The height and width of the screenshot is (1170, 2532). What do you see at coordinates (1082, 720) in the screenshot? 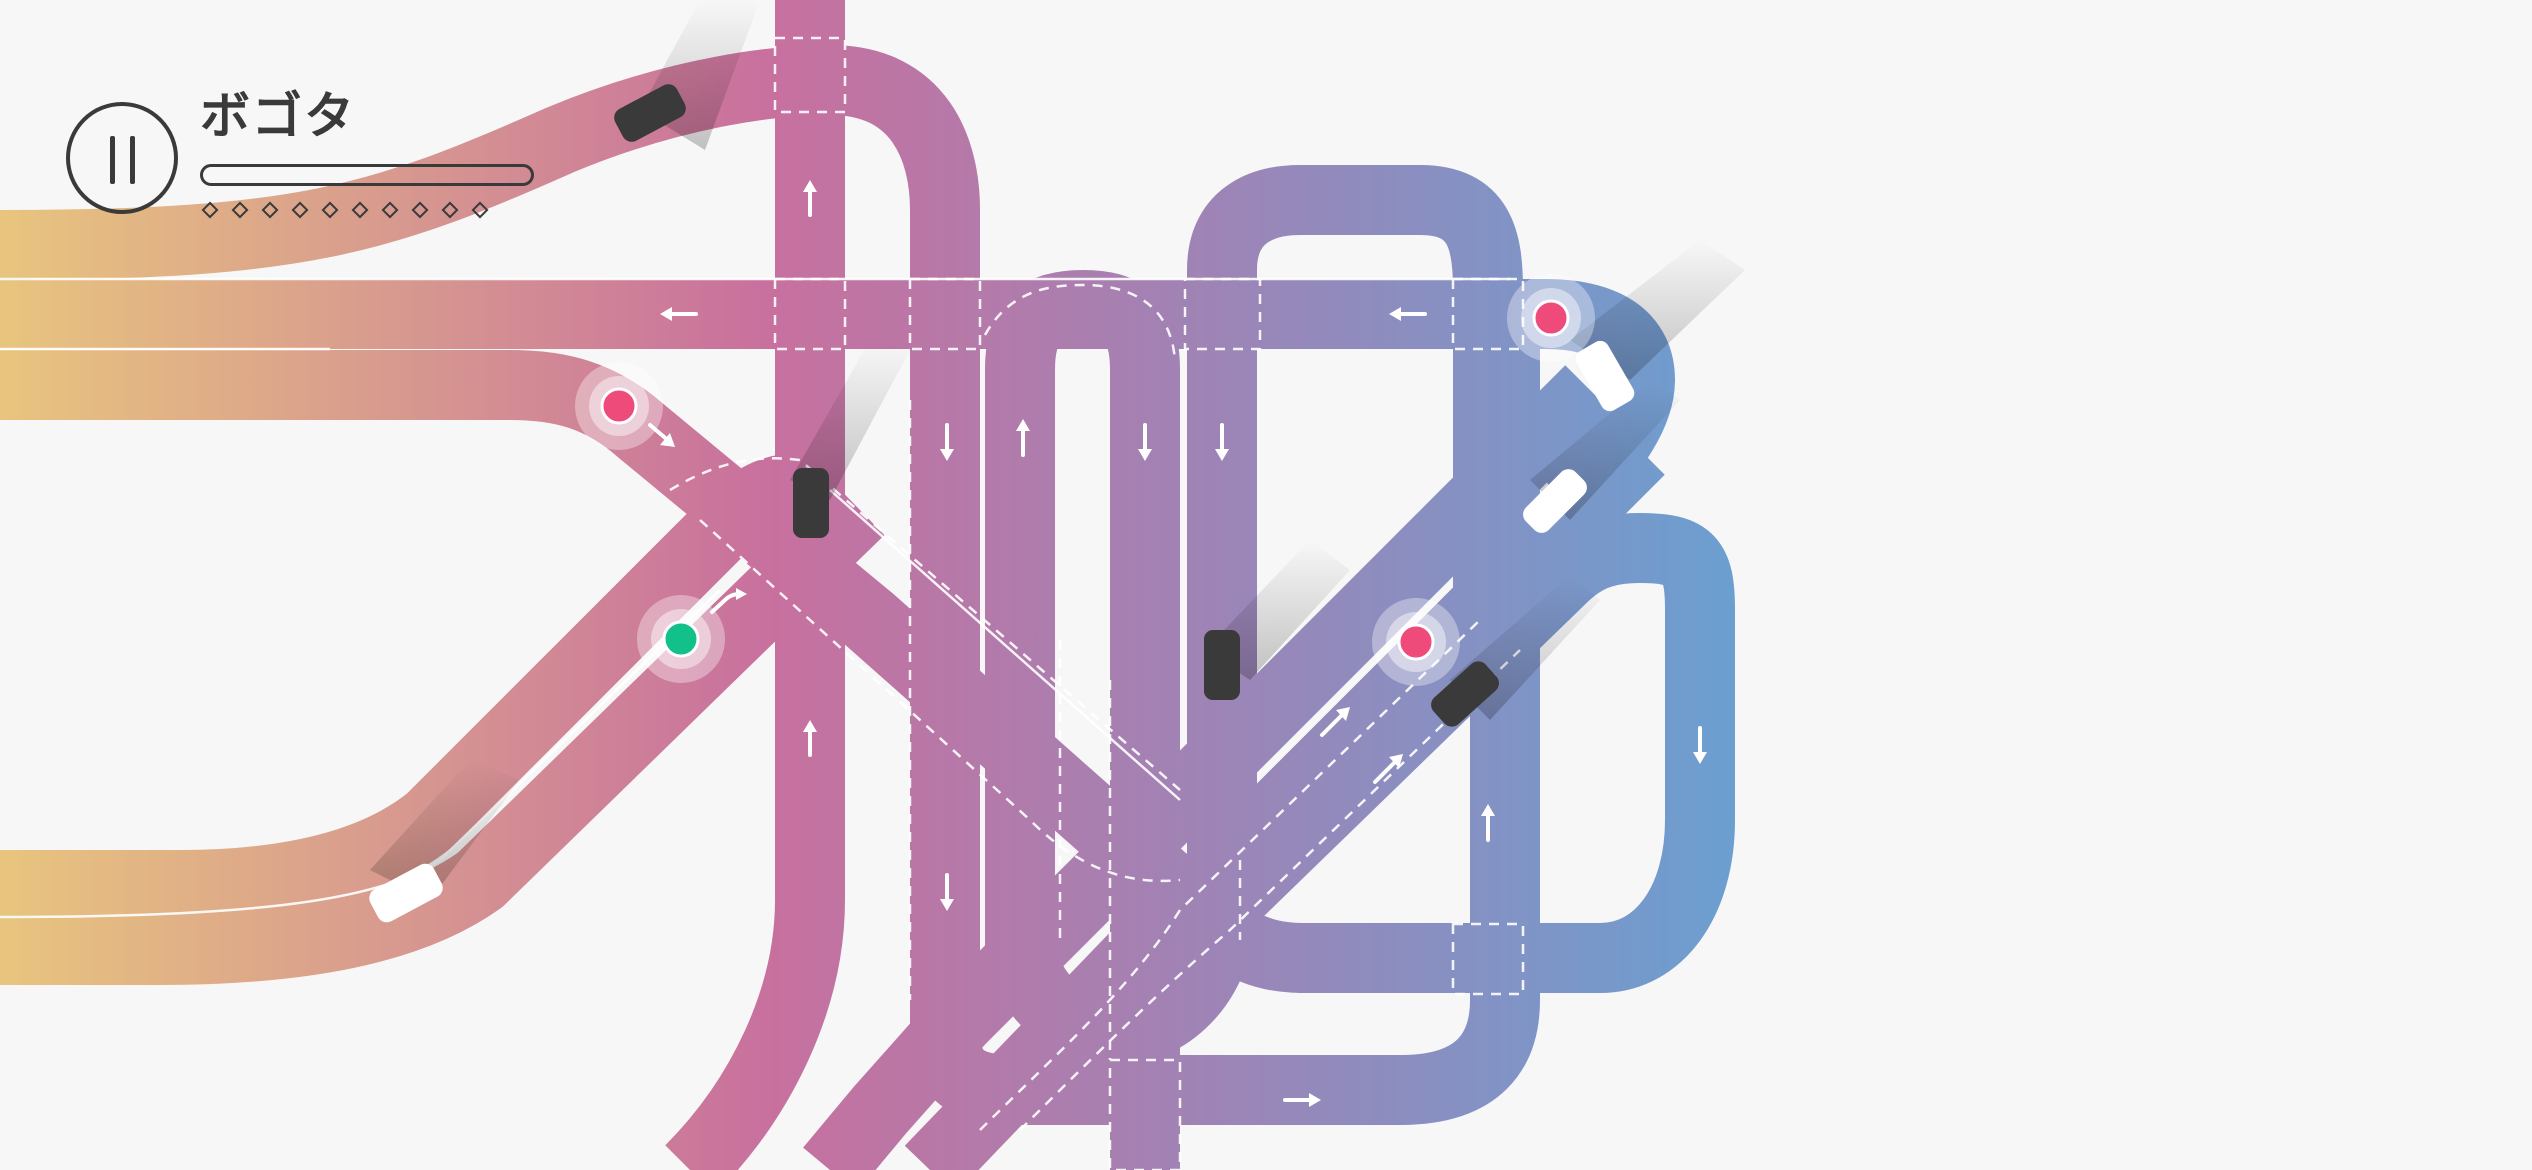
I see `road-hairpin-a` at bounding box center [1082, 720].